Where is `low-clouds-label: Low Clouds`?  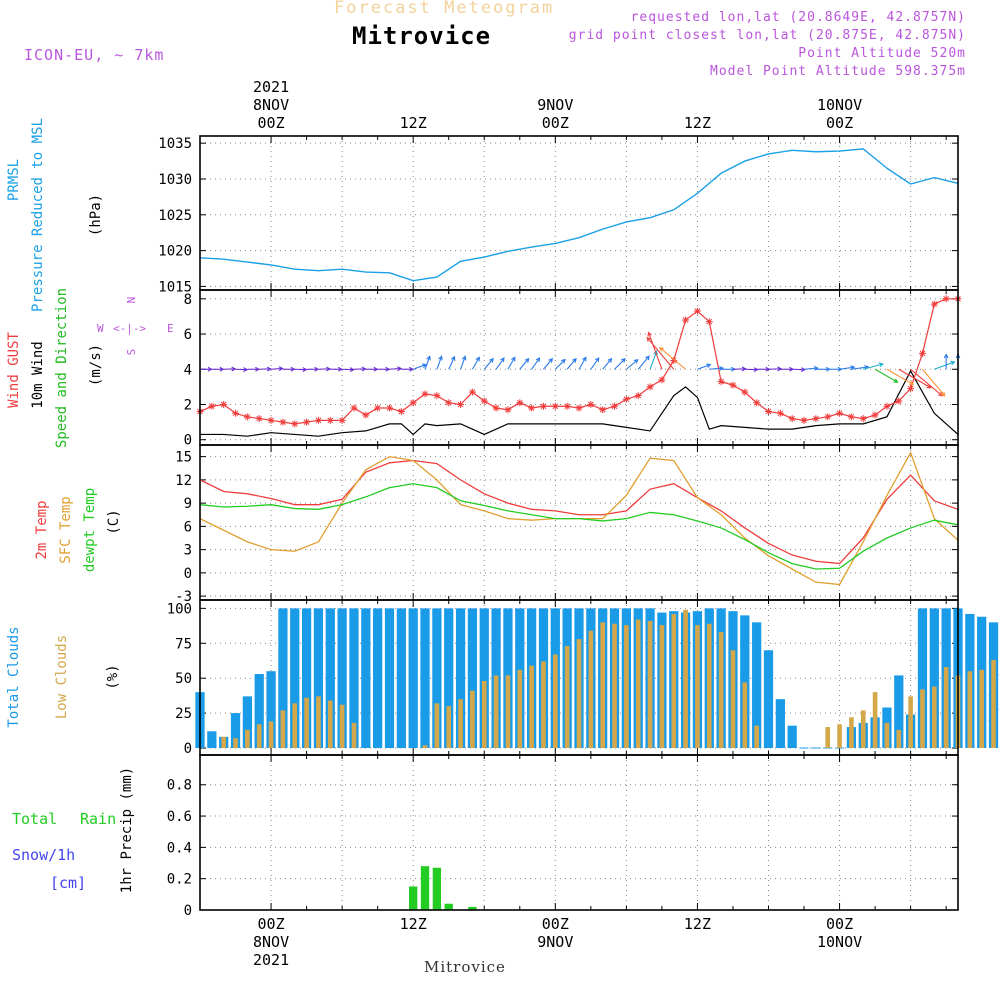 low-clouds-label: Low Clouds is located at coordinates (62, 677).